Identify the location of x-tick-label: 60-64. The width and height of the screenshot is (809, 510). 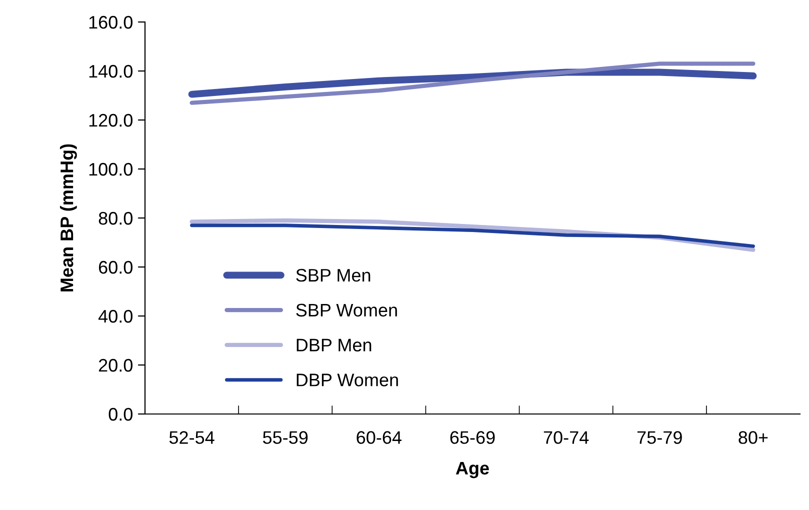
(379, 437).